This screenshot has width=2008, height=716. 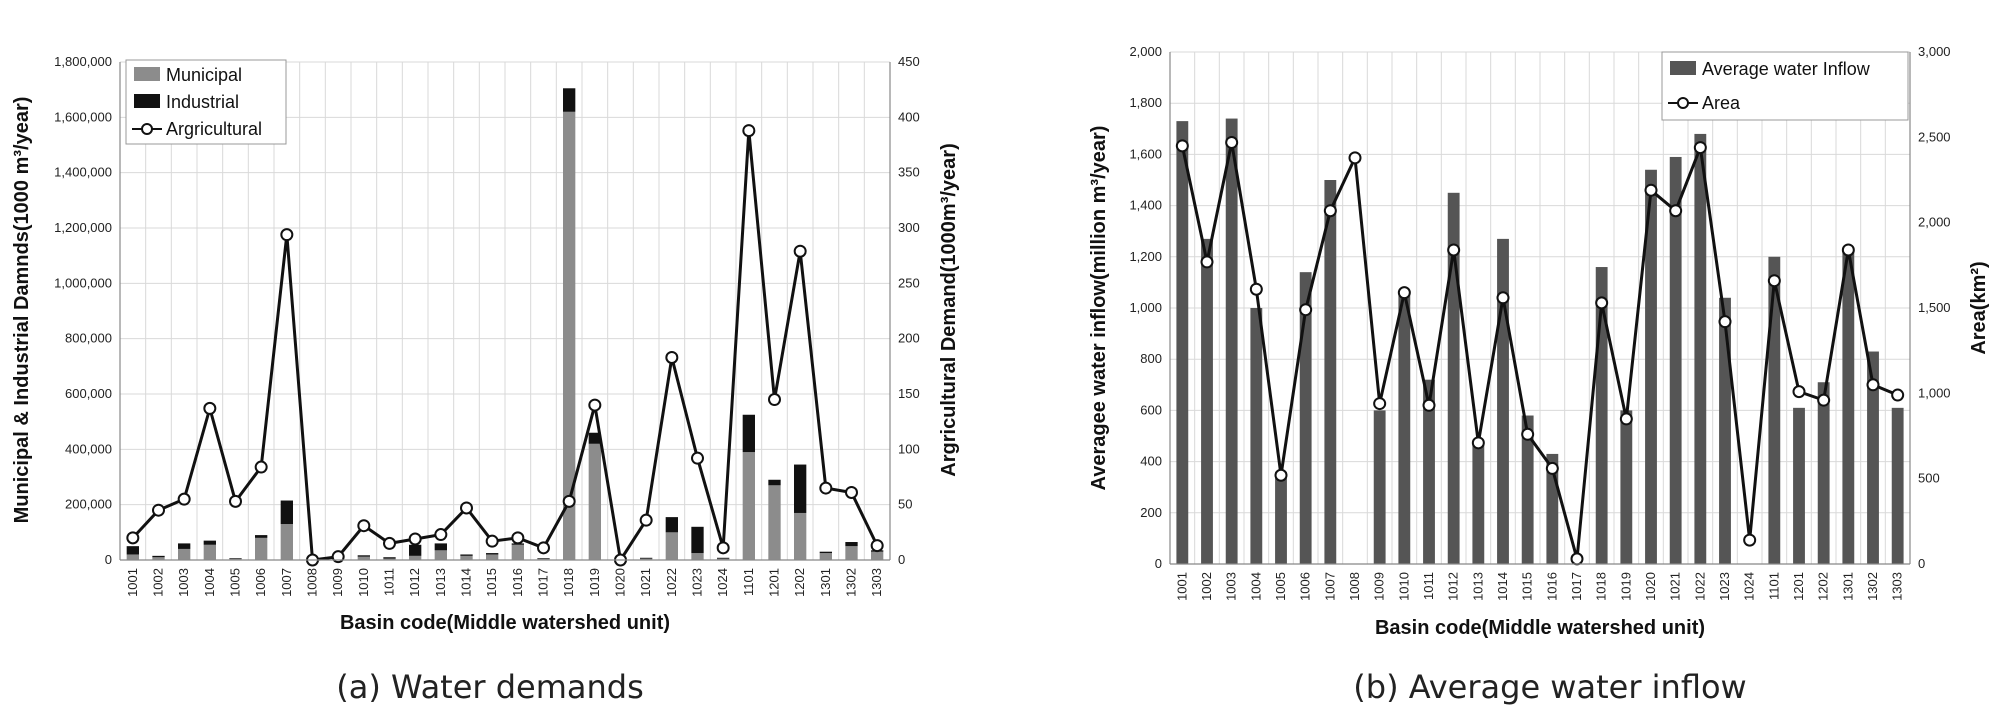 What do you see at coordinates (1934, 392) in the screenshot?
I see `y2-tick-label: 1,000` at bounding box center [1934, 392].